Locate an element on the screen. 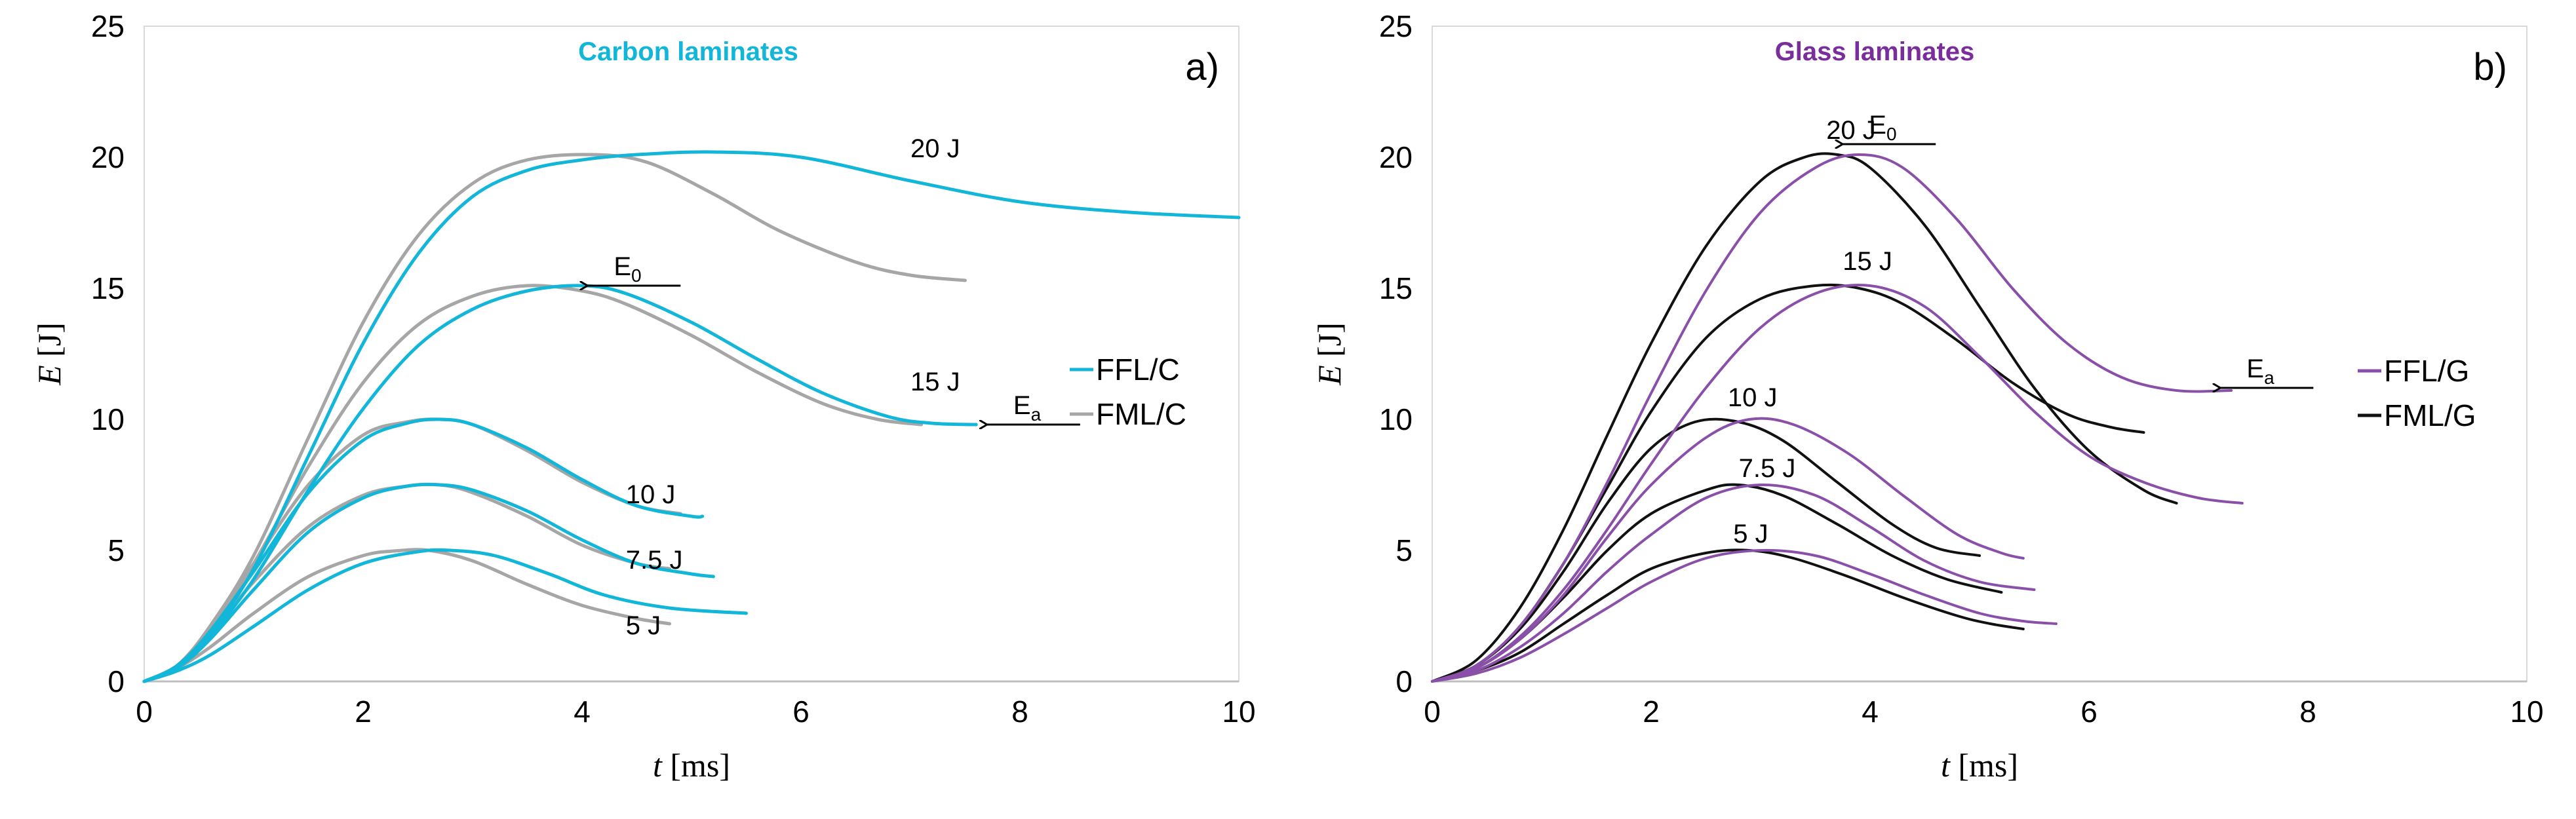  series-line-fml-c-10-j is located at coordinates (412, 550).